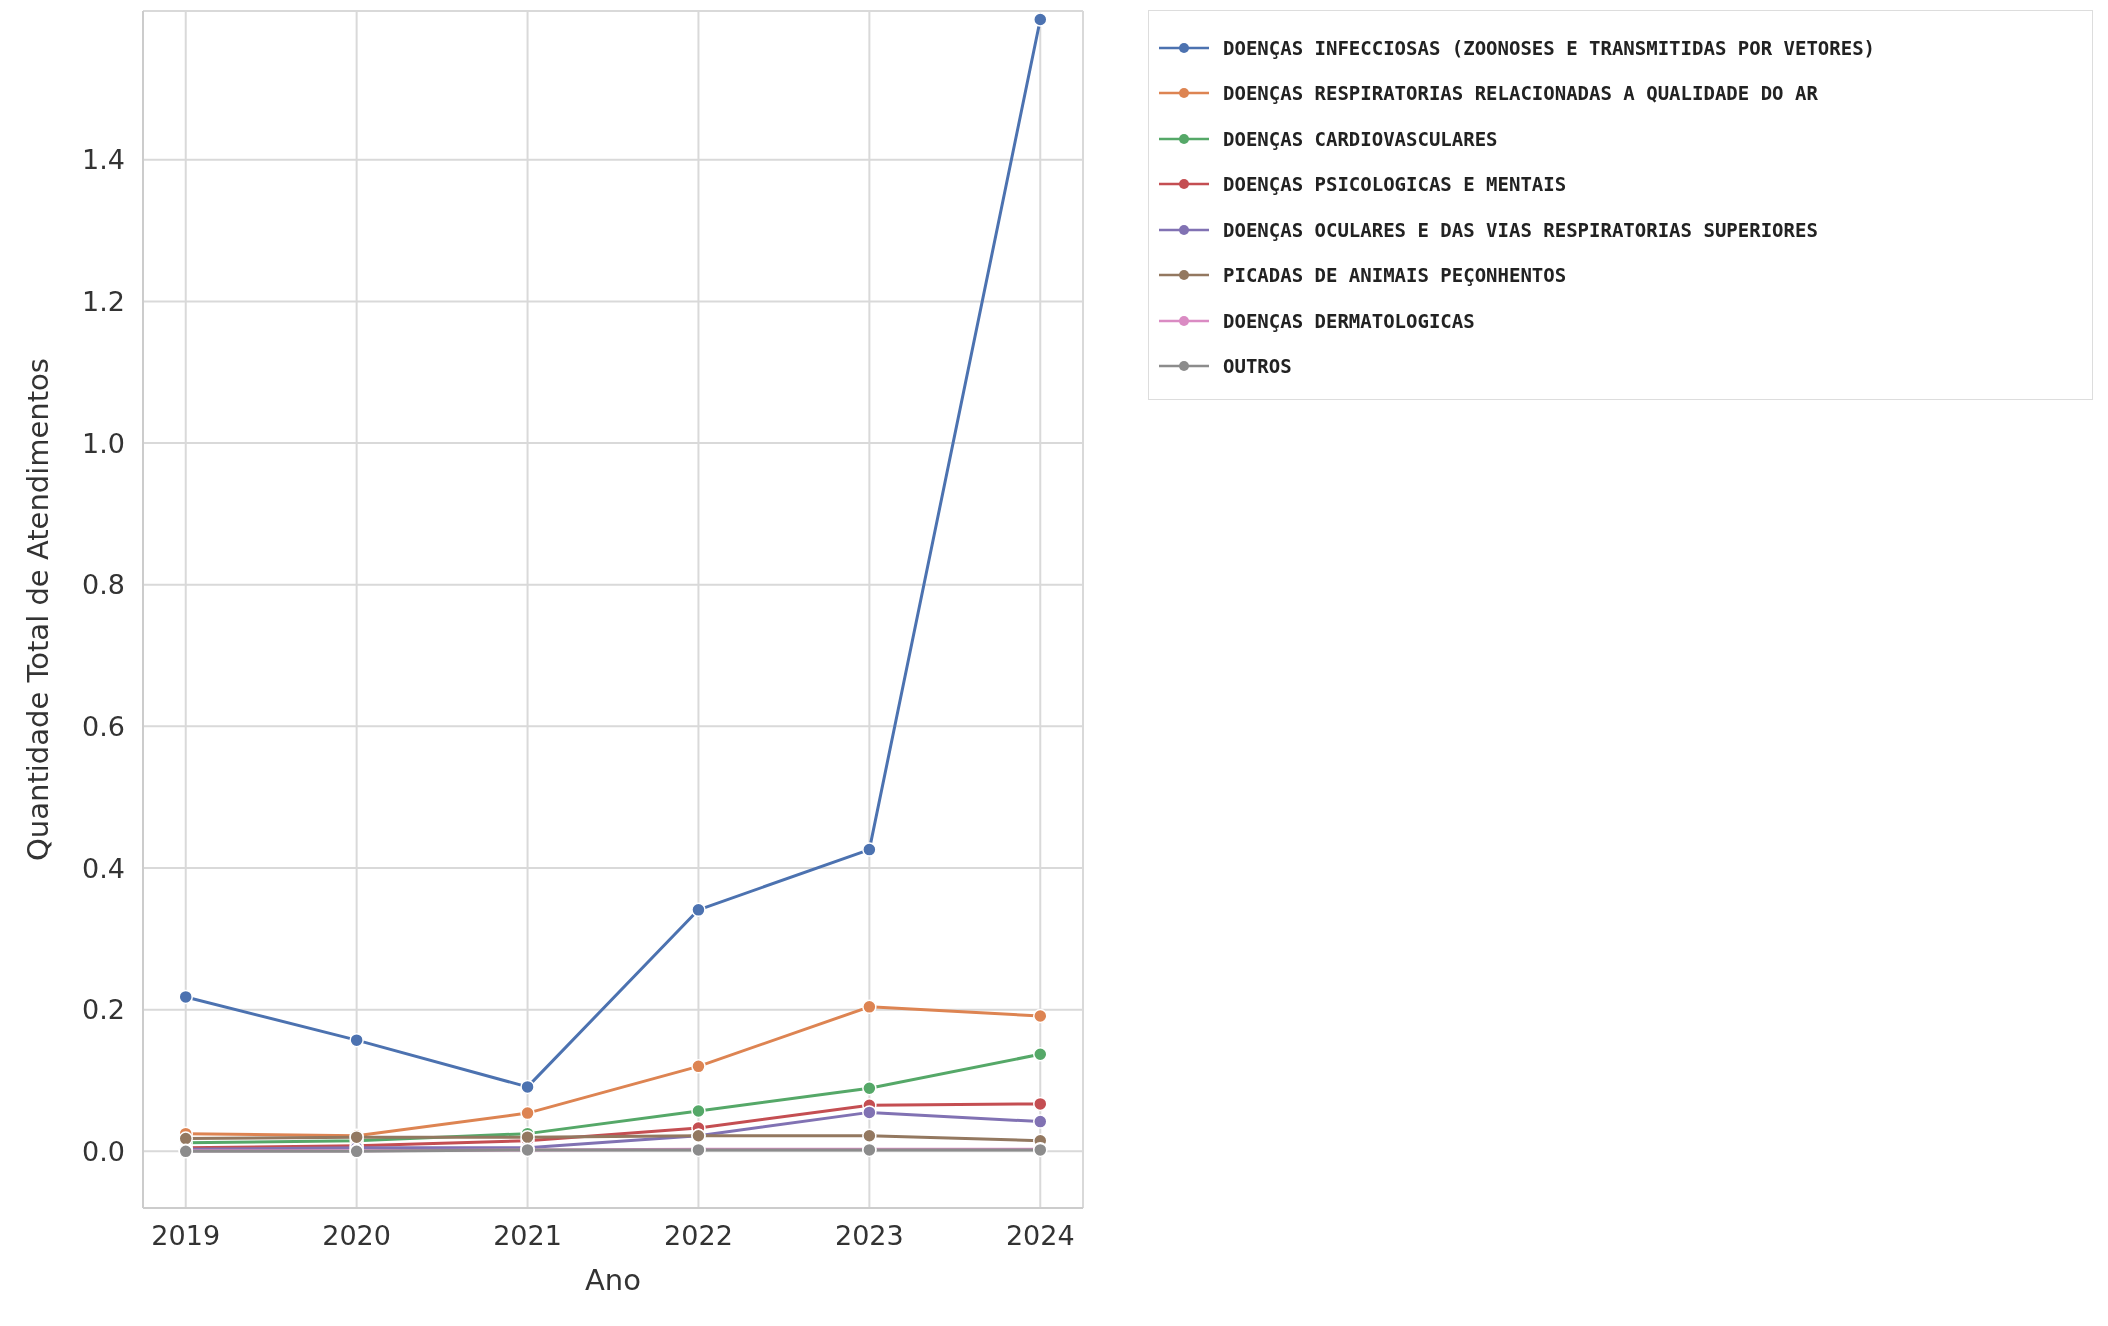  Describe the element at coordinates (1549, 47) in the screenshot. I see `legend-label: DOENÇAS INFECCIOSAS (ZOONOSES E TRANSMITIDAS POR VETORES)` at that location.